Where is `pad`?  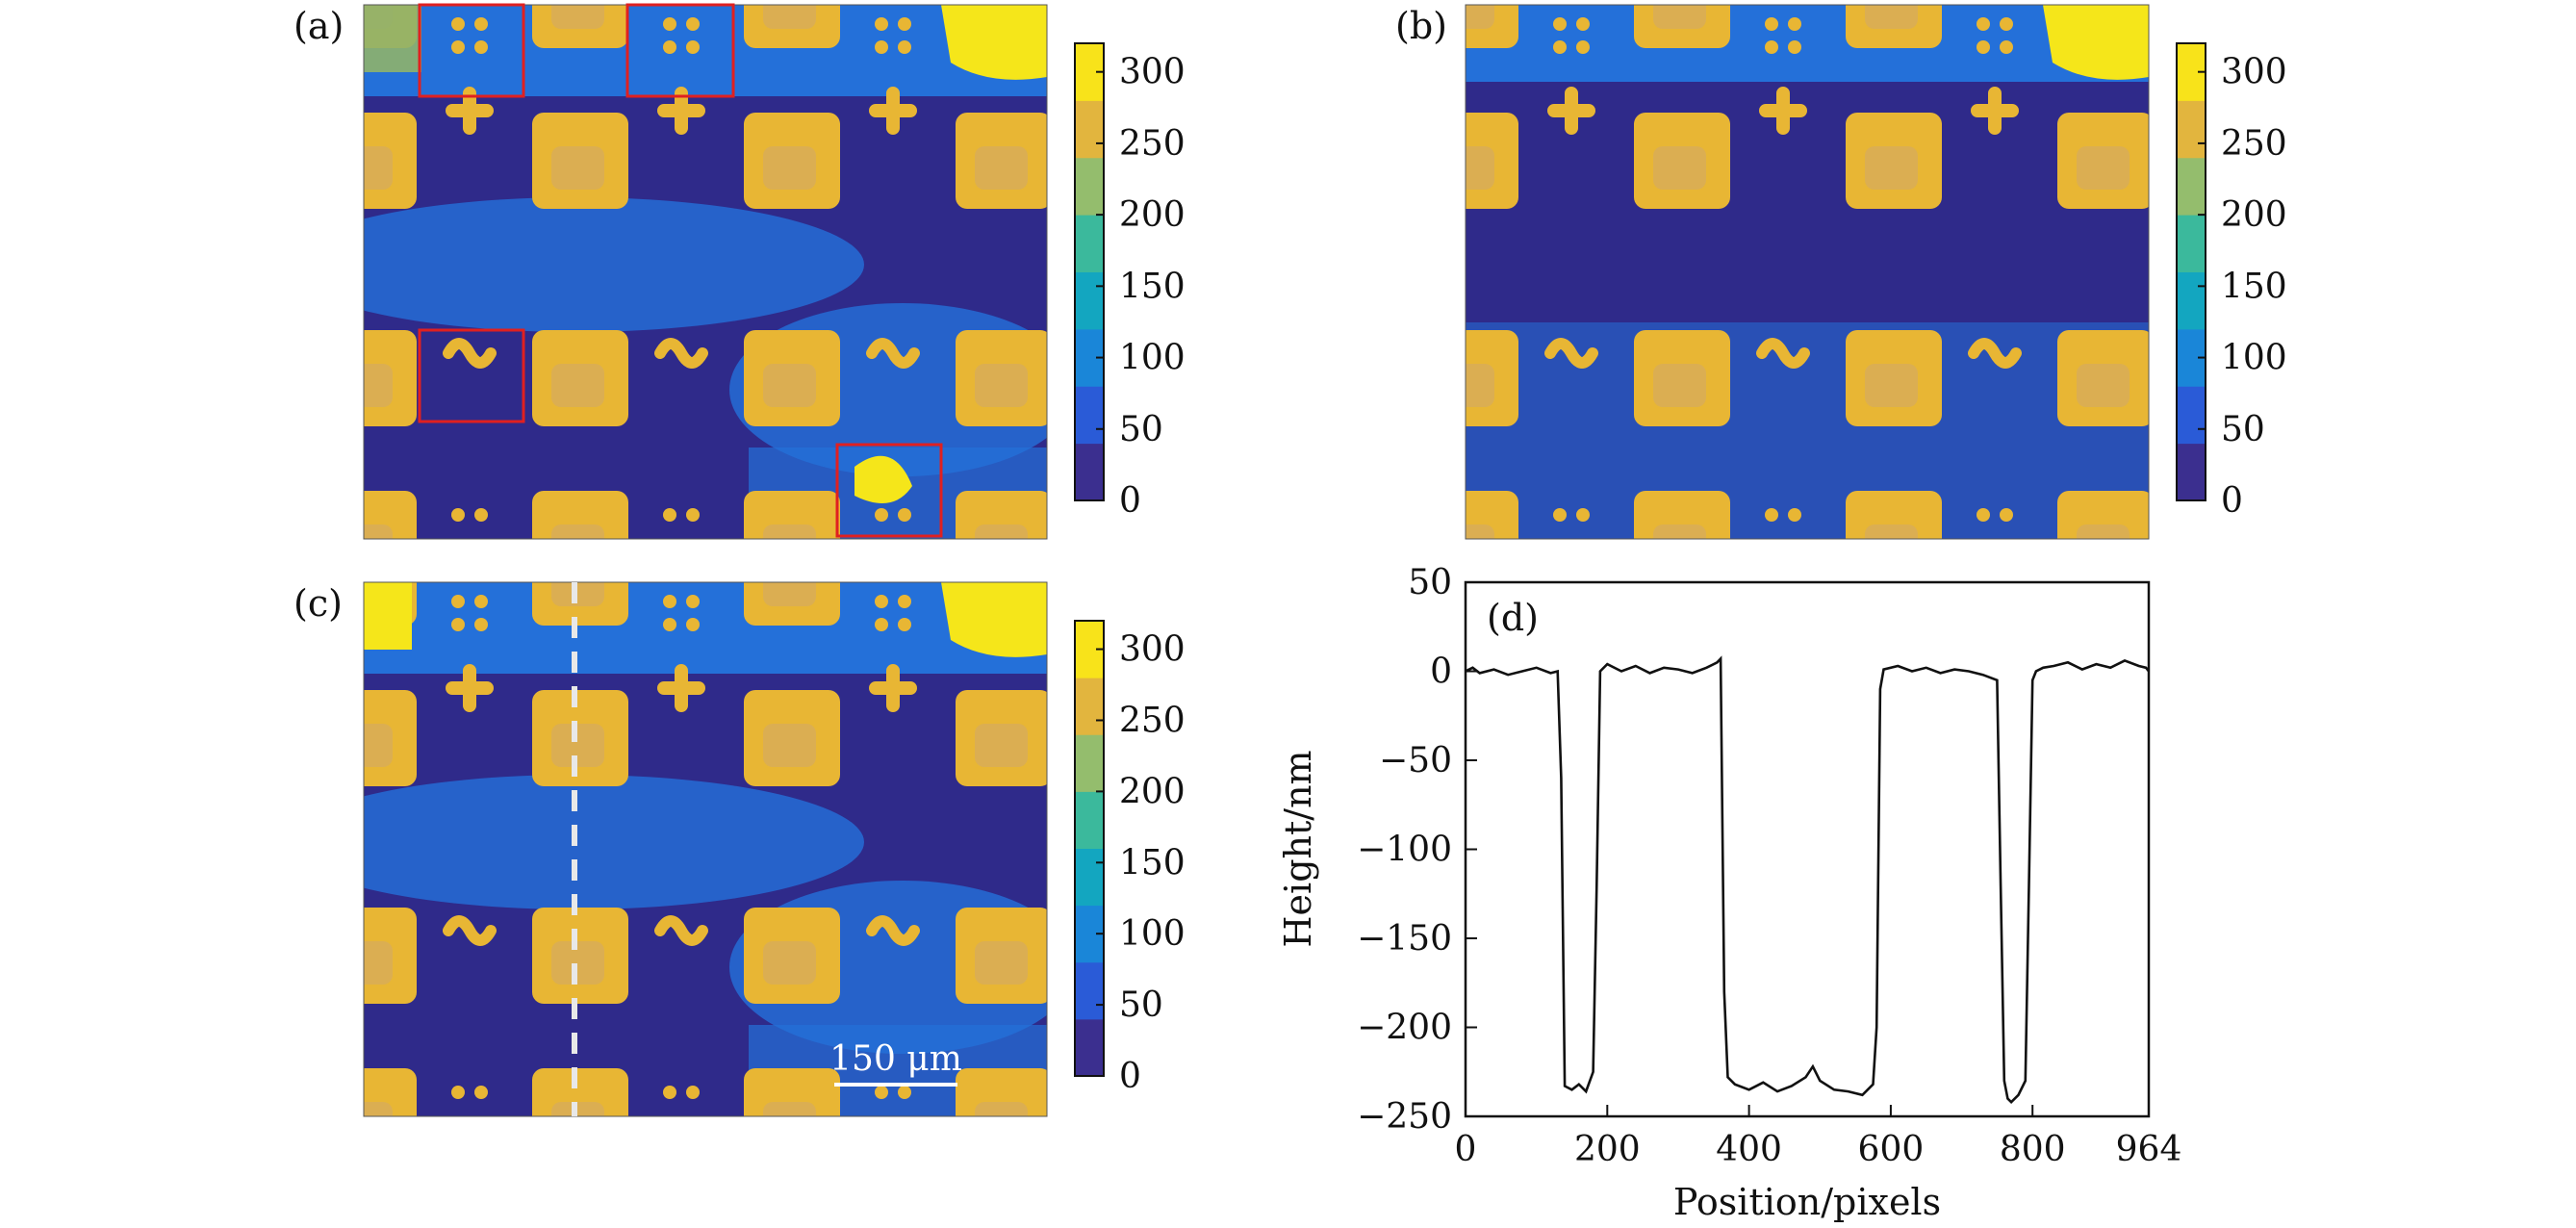 pad is located at coordinates (580, 604).